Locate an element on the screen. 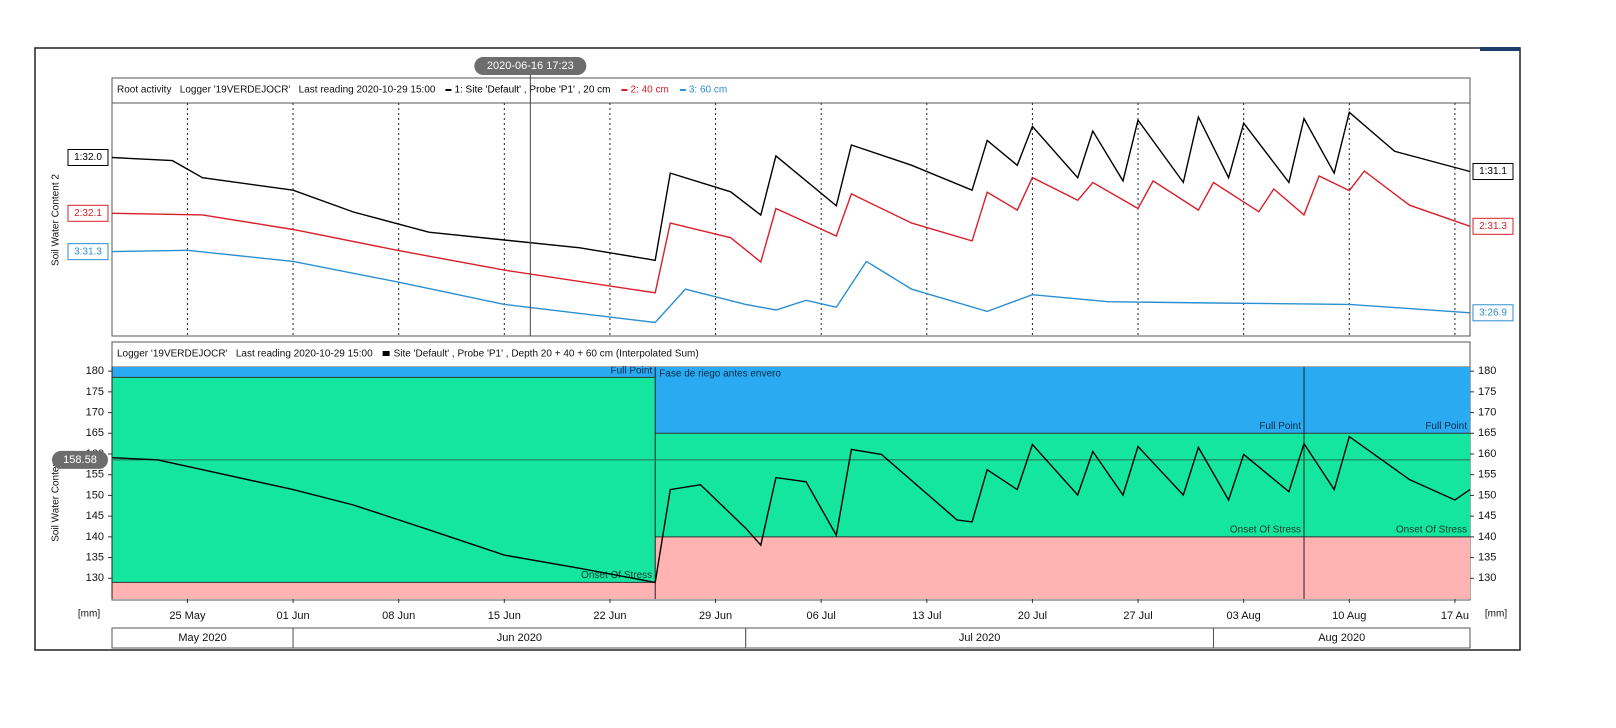  x-tick-label: 20 Jul is located at coordinates (1032, 616).